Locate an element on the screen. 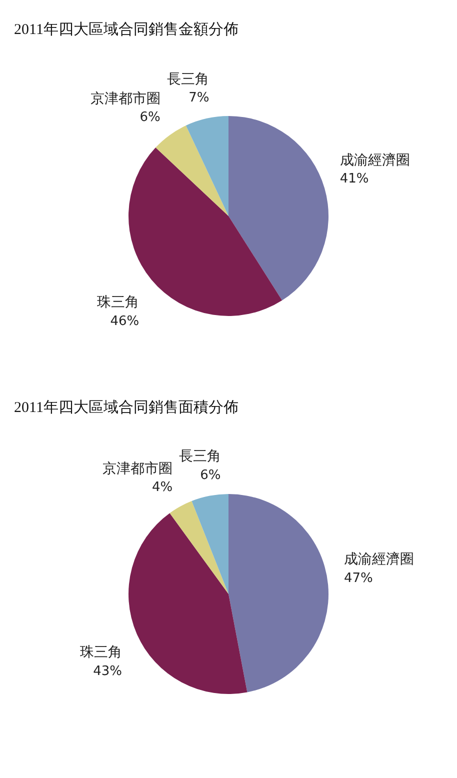 Image resolution: width=457 pixels, height=778 pixels. data-label: 46% is located at coordinates (125, 321).